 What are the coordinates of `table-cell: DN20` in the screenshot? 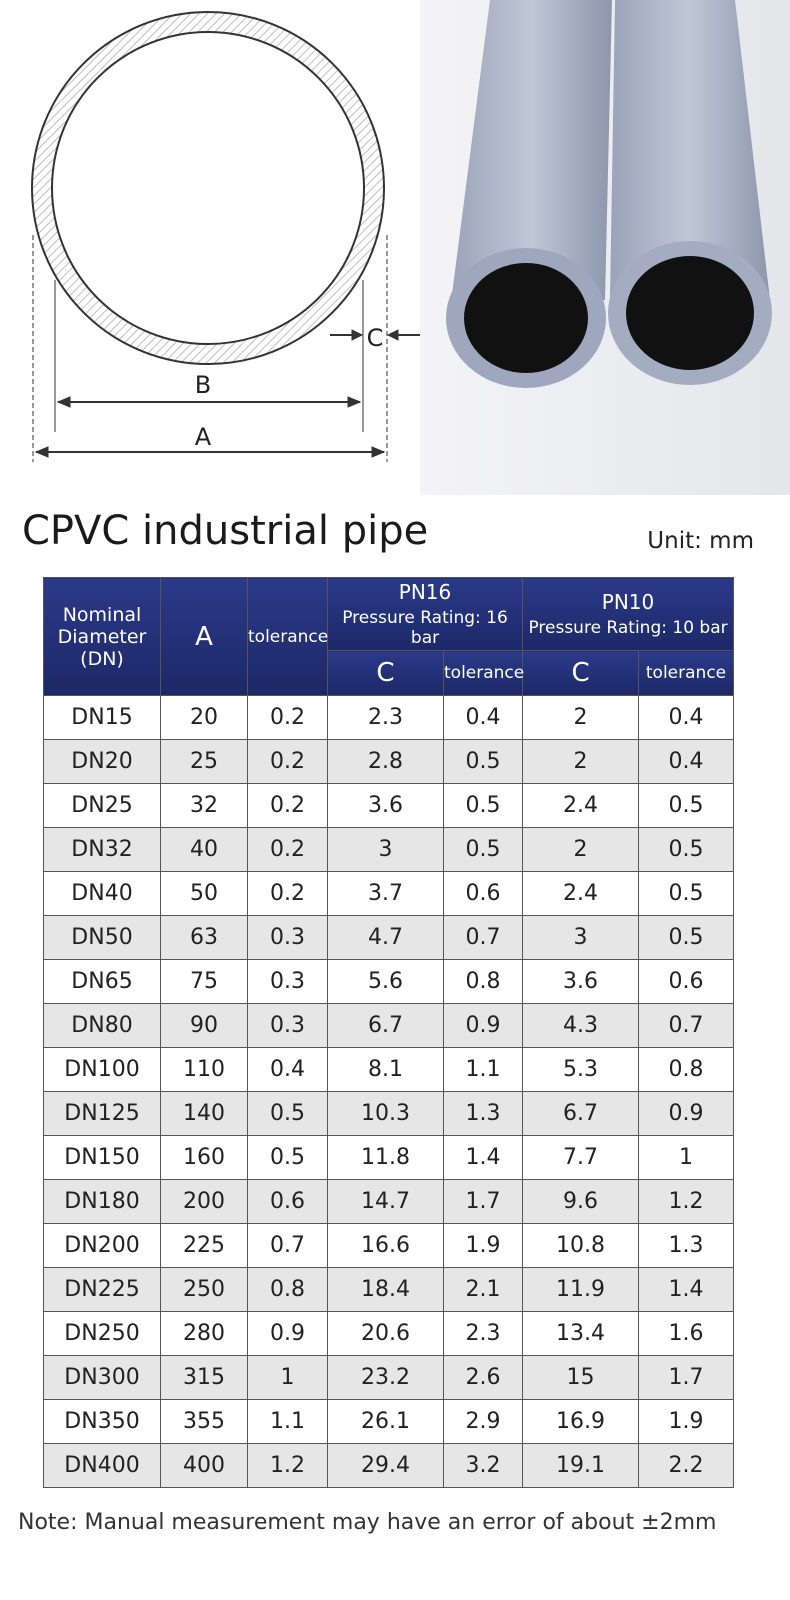 It's located at (102, 761).